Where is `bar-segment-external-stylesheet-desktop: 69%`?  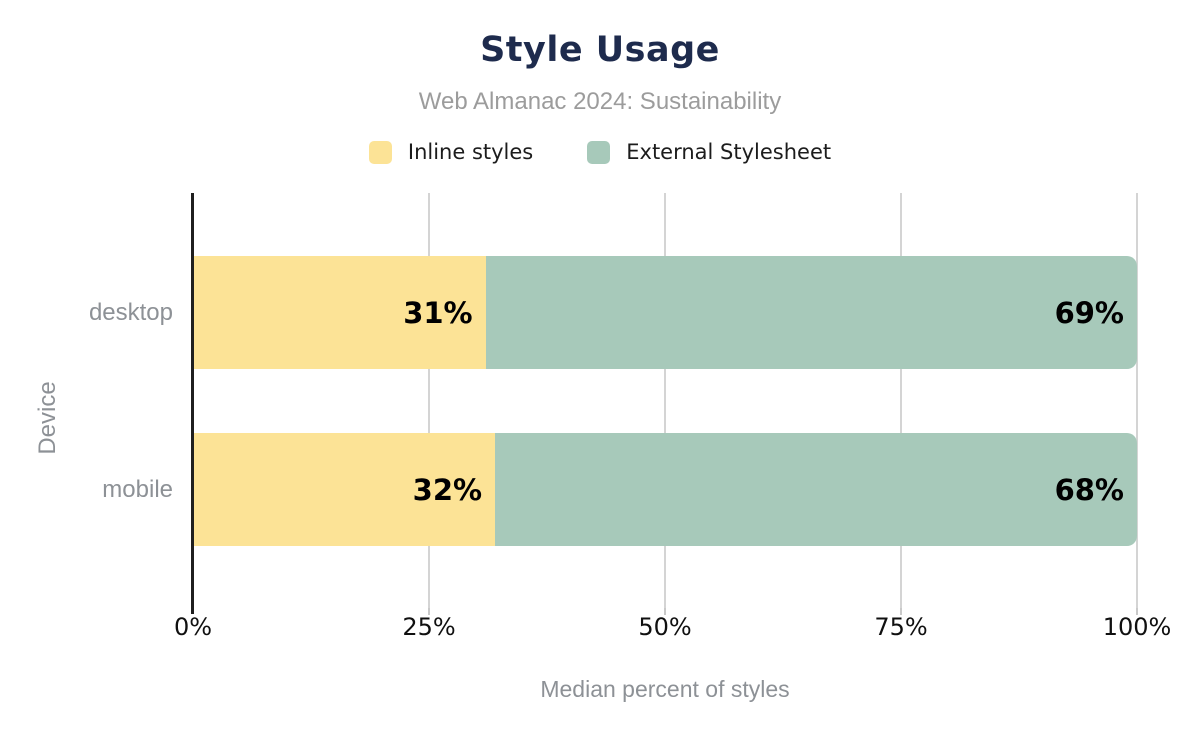
bar-segment-external-stylesheet-desktop: 69% is located at coordinates (811, 312).